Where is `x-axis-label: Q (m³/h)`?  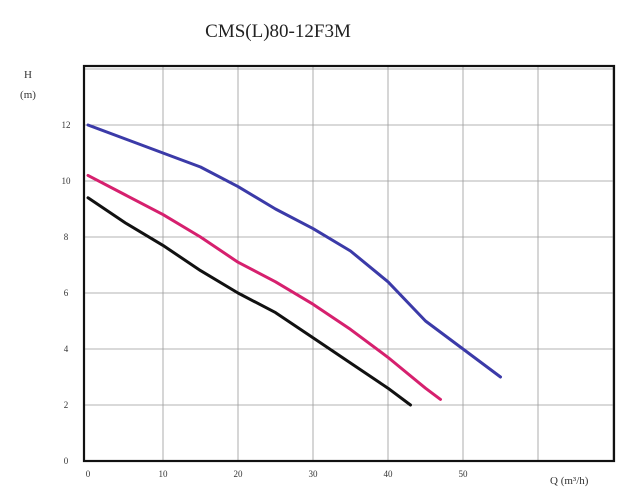
x-axis-label: Q (m³/h) is located at coordinates (569, 481).